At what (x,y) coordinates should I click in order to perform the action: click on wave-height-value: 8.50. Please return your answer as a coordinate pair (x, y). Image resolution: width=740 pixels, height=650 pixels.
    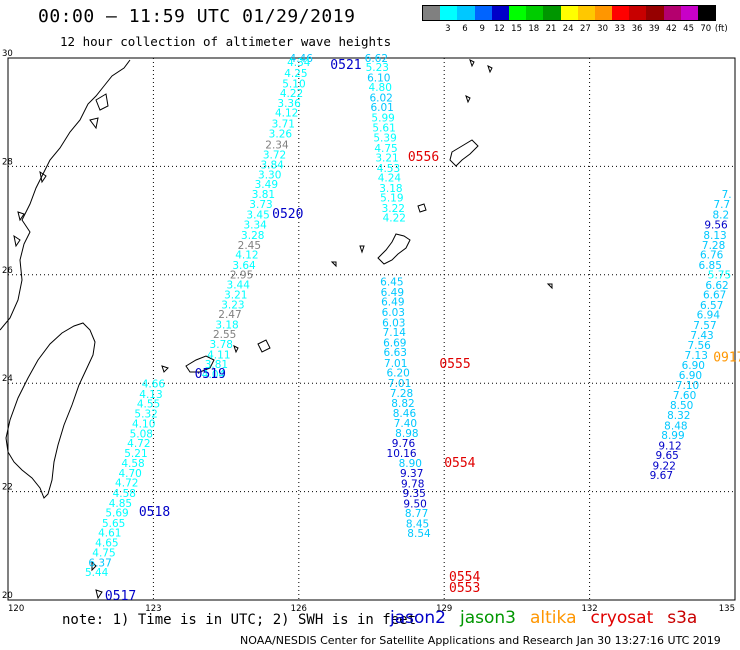
    Looking at the image, I should click on (681, 406).